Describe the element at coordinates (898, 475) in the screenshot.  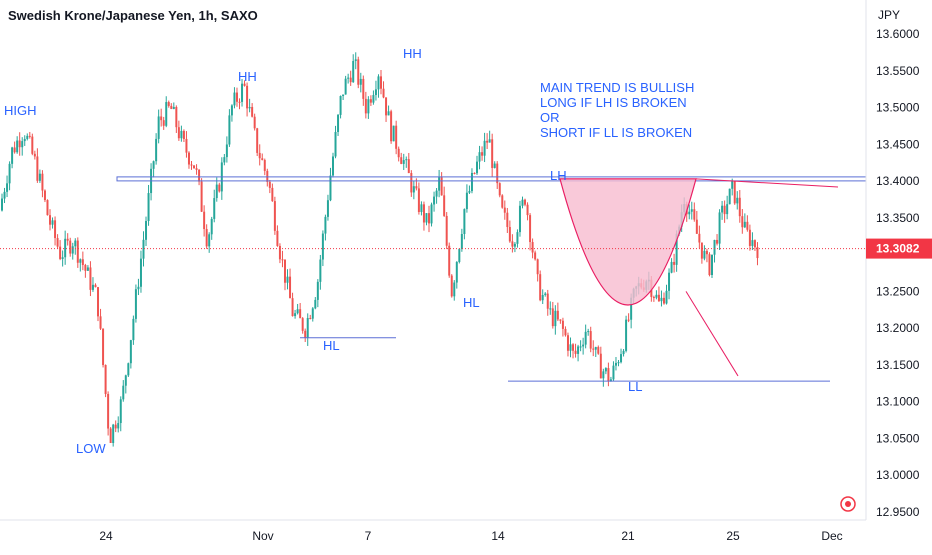
I see `price-tick-label: 13.0000` at that location.